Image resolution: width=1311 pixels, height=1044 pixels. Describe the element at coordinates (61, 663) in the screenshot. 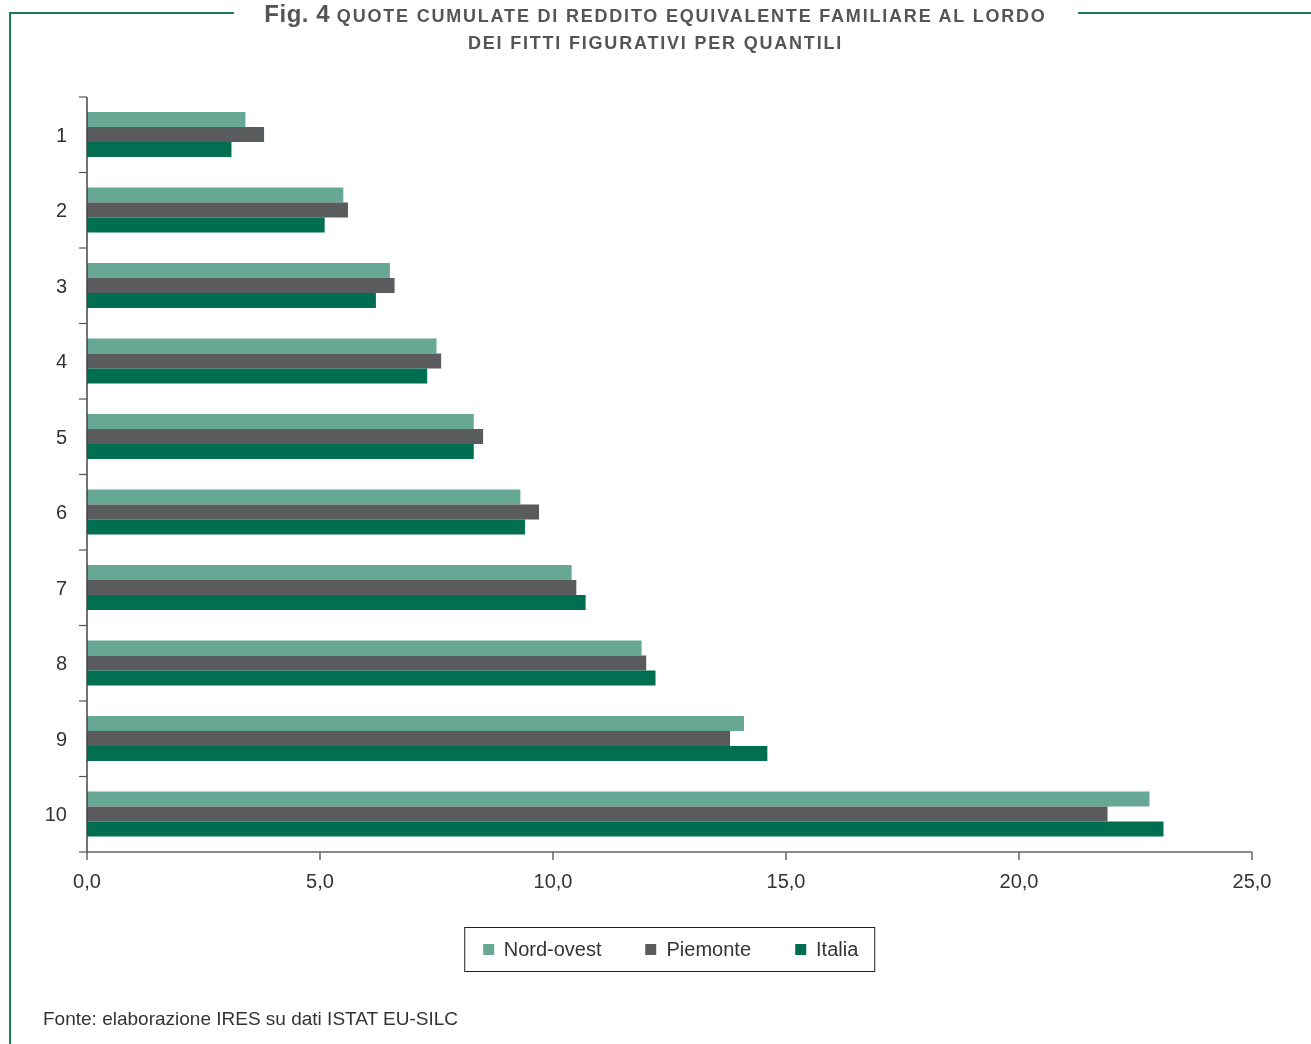

I see `y-tick-label: 8` at that location.